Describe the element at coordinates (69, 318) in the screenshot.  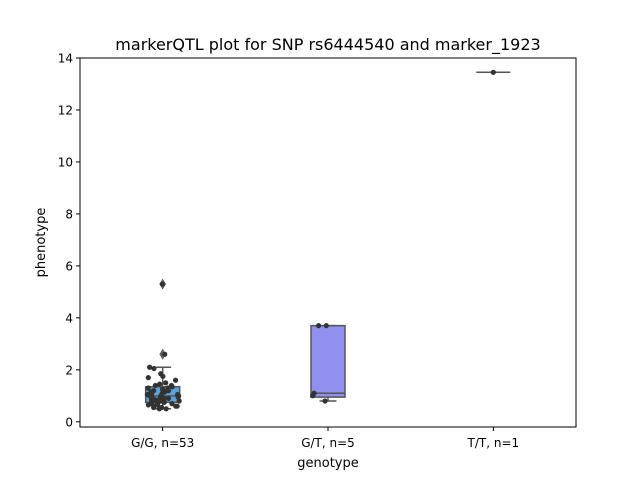
I see `y-tick-label: 4` at that location.